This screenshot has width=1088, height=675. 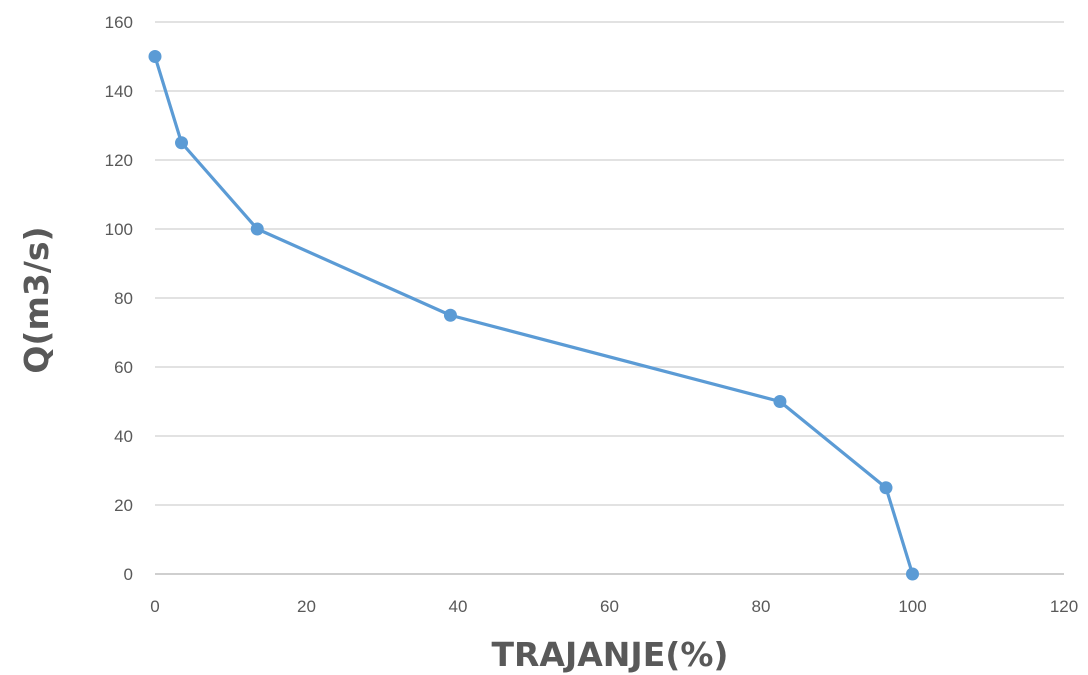 What do you see at coordinates (609, 606) in the screenshot?
I see `x-tick-label: 60` at bounding box center [609, 606].